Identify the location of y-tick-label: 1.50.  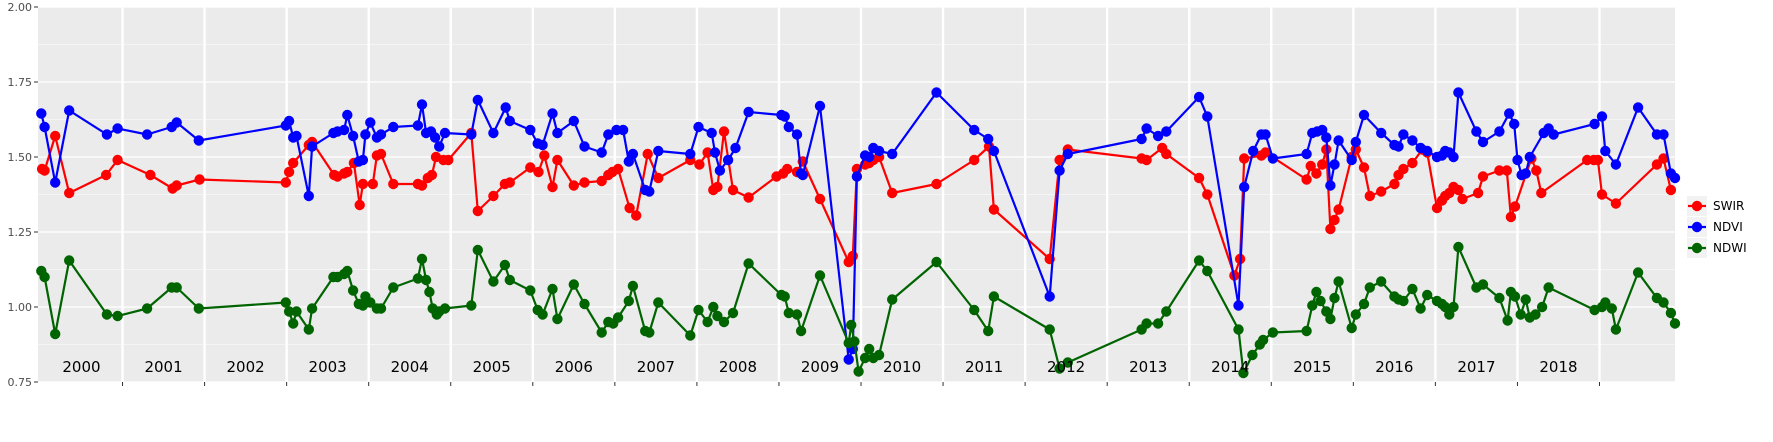
(20, 157).